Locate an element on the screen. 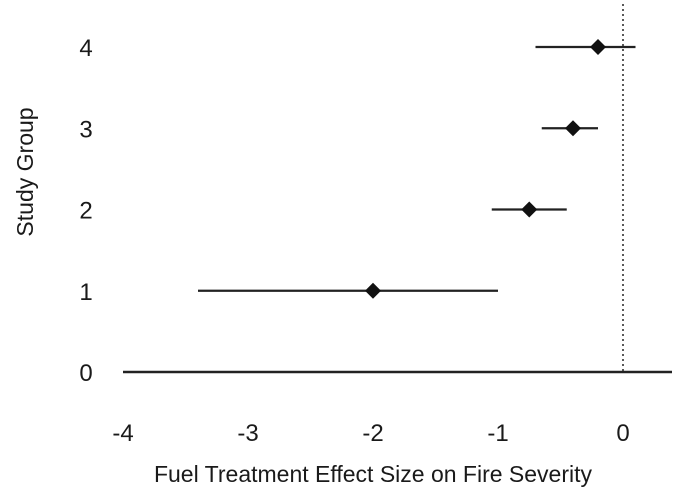 This screenshot has width=681, height=494. x-tick-label: -4 is located at coordinates (122, 433).